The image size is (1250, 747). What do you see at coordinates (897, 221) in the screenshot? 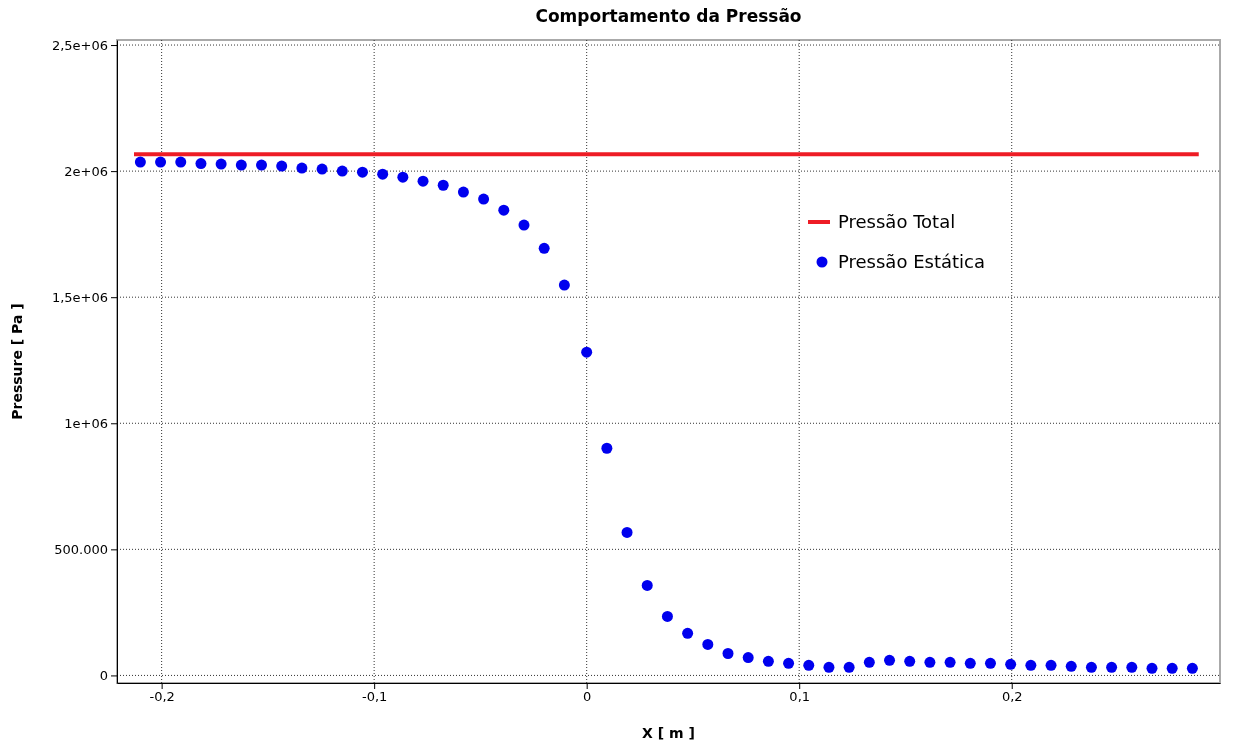
I see `legend-label: Pressão Total` at bounding box center [897, 221].